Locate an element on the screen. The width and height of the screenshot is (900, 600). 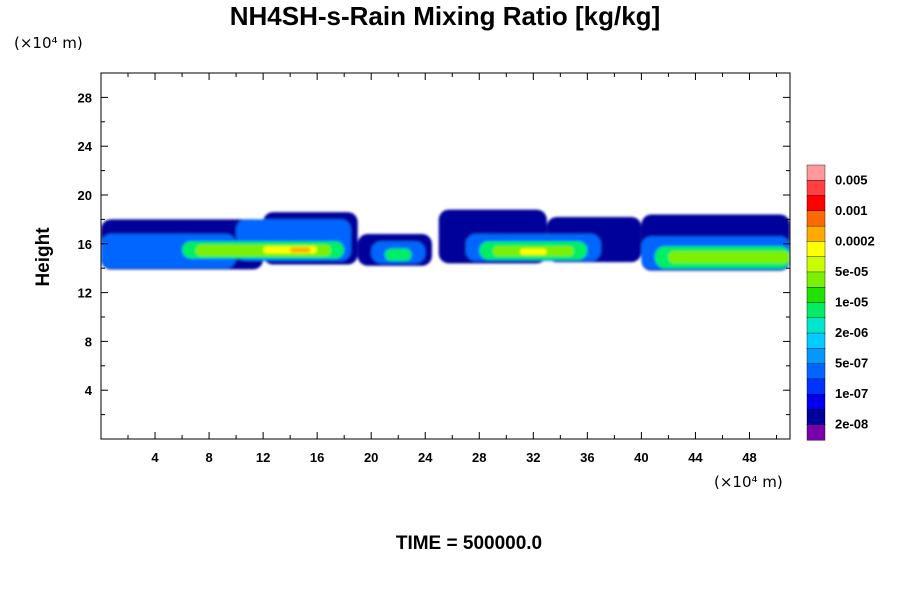
colorbar-label: 5e-05 is located at coordinates (851, 271).